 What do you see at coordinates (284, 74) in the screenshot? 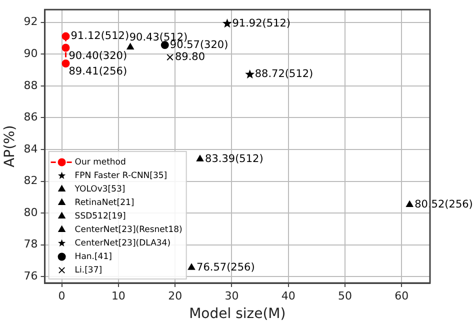
I see `data-label: 88.72(512)` at bounding box center [284, 74].